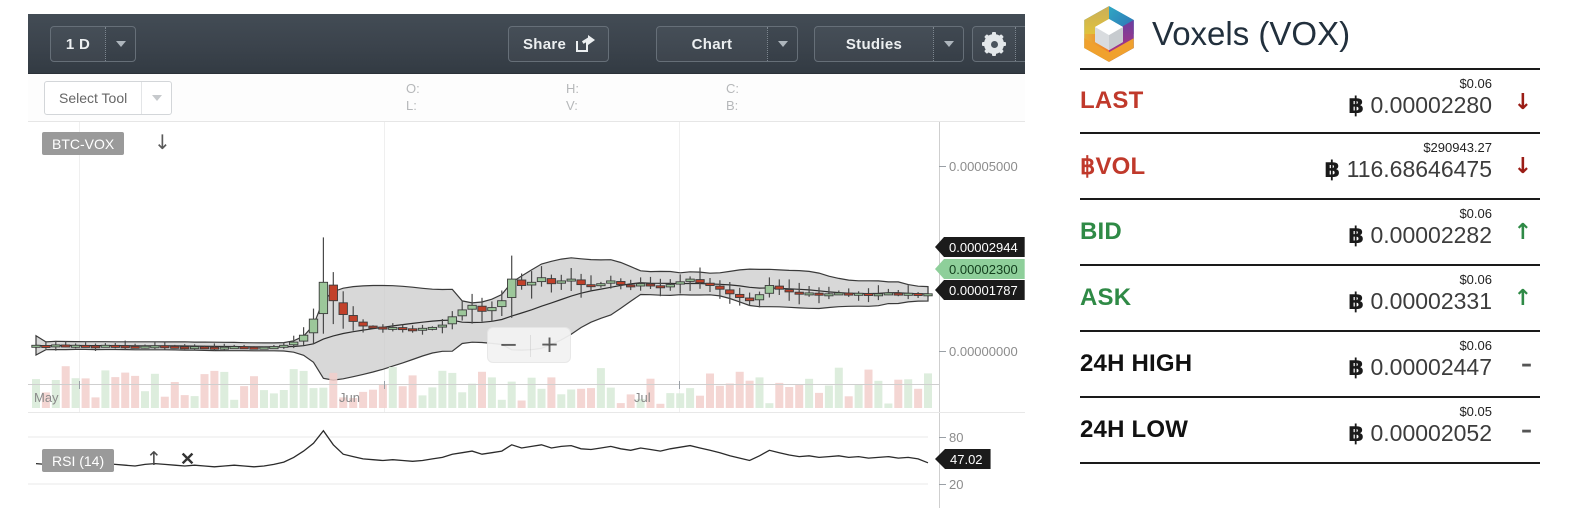  I want to click on ohlc-high-volume: H: V:, so click(572, 97).